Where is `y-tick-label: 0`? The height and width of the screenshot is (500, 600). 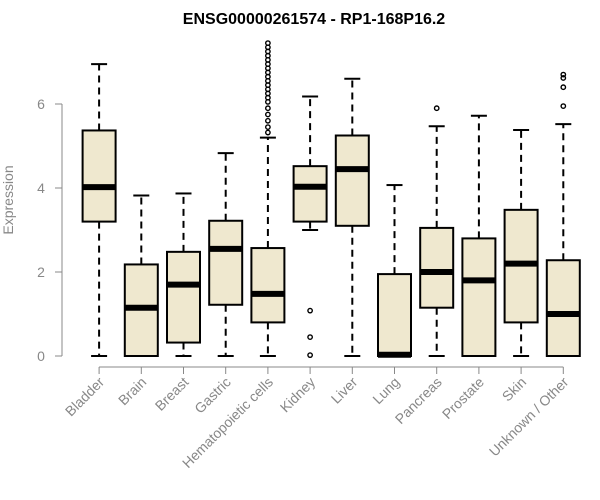 y-tick-label: 0 is located at coordinates (41, 356).